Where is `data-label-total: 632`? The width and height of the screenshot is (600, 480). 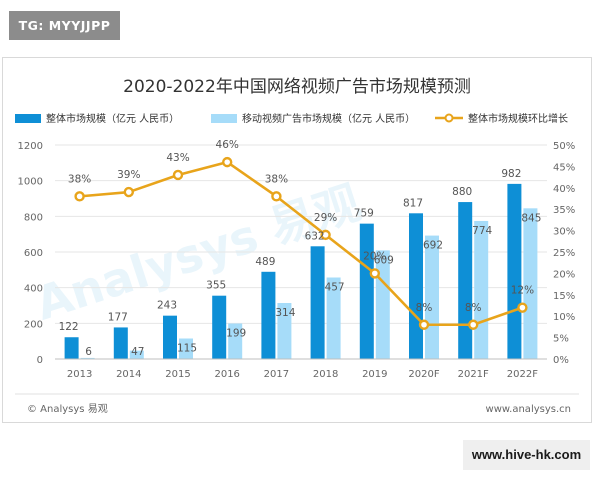
data-label-total: 632 is located at coordinates (315, 236).